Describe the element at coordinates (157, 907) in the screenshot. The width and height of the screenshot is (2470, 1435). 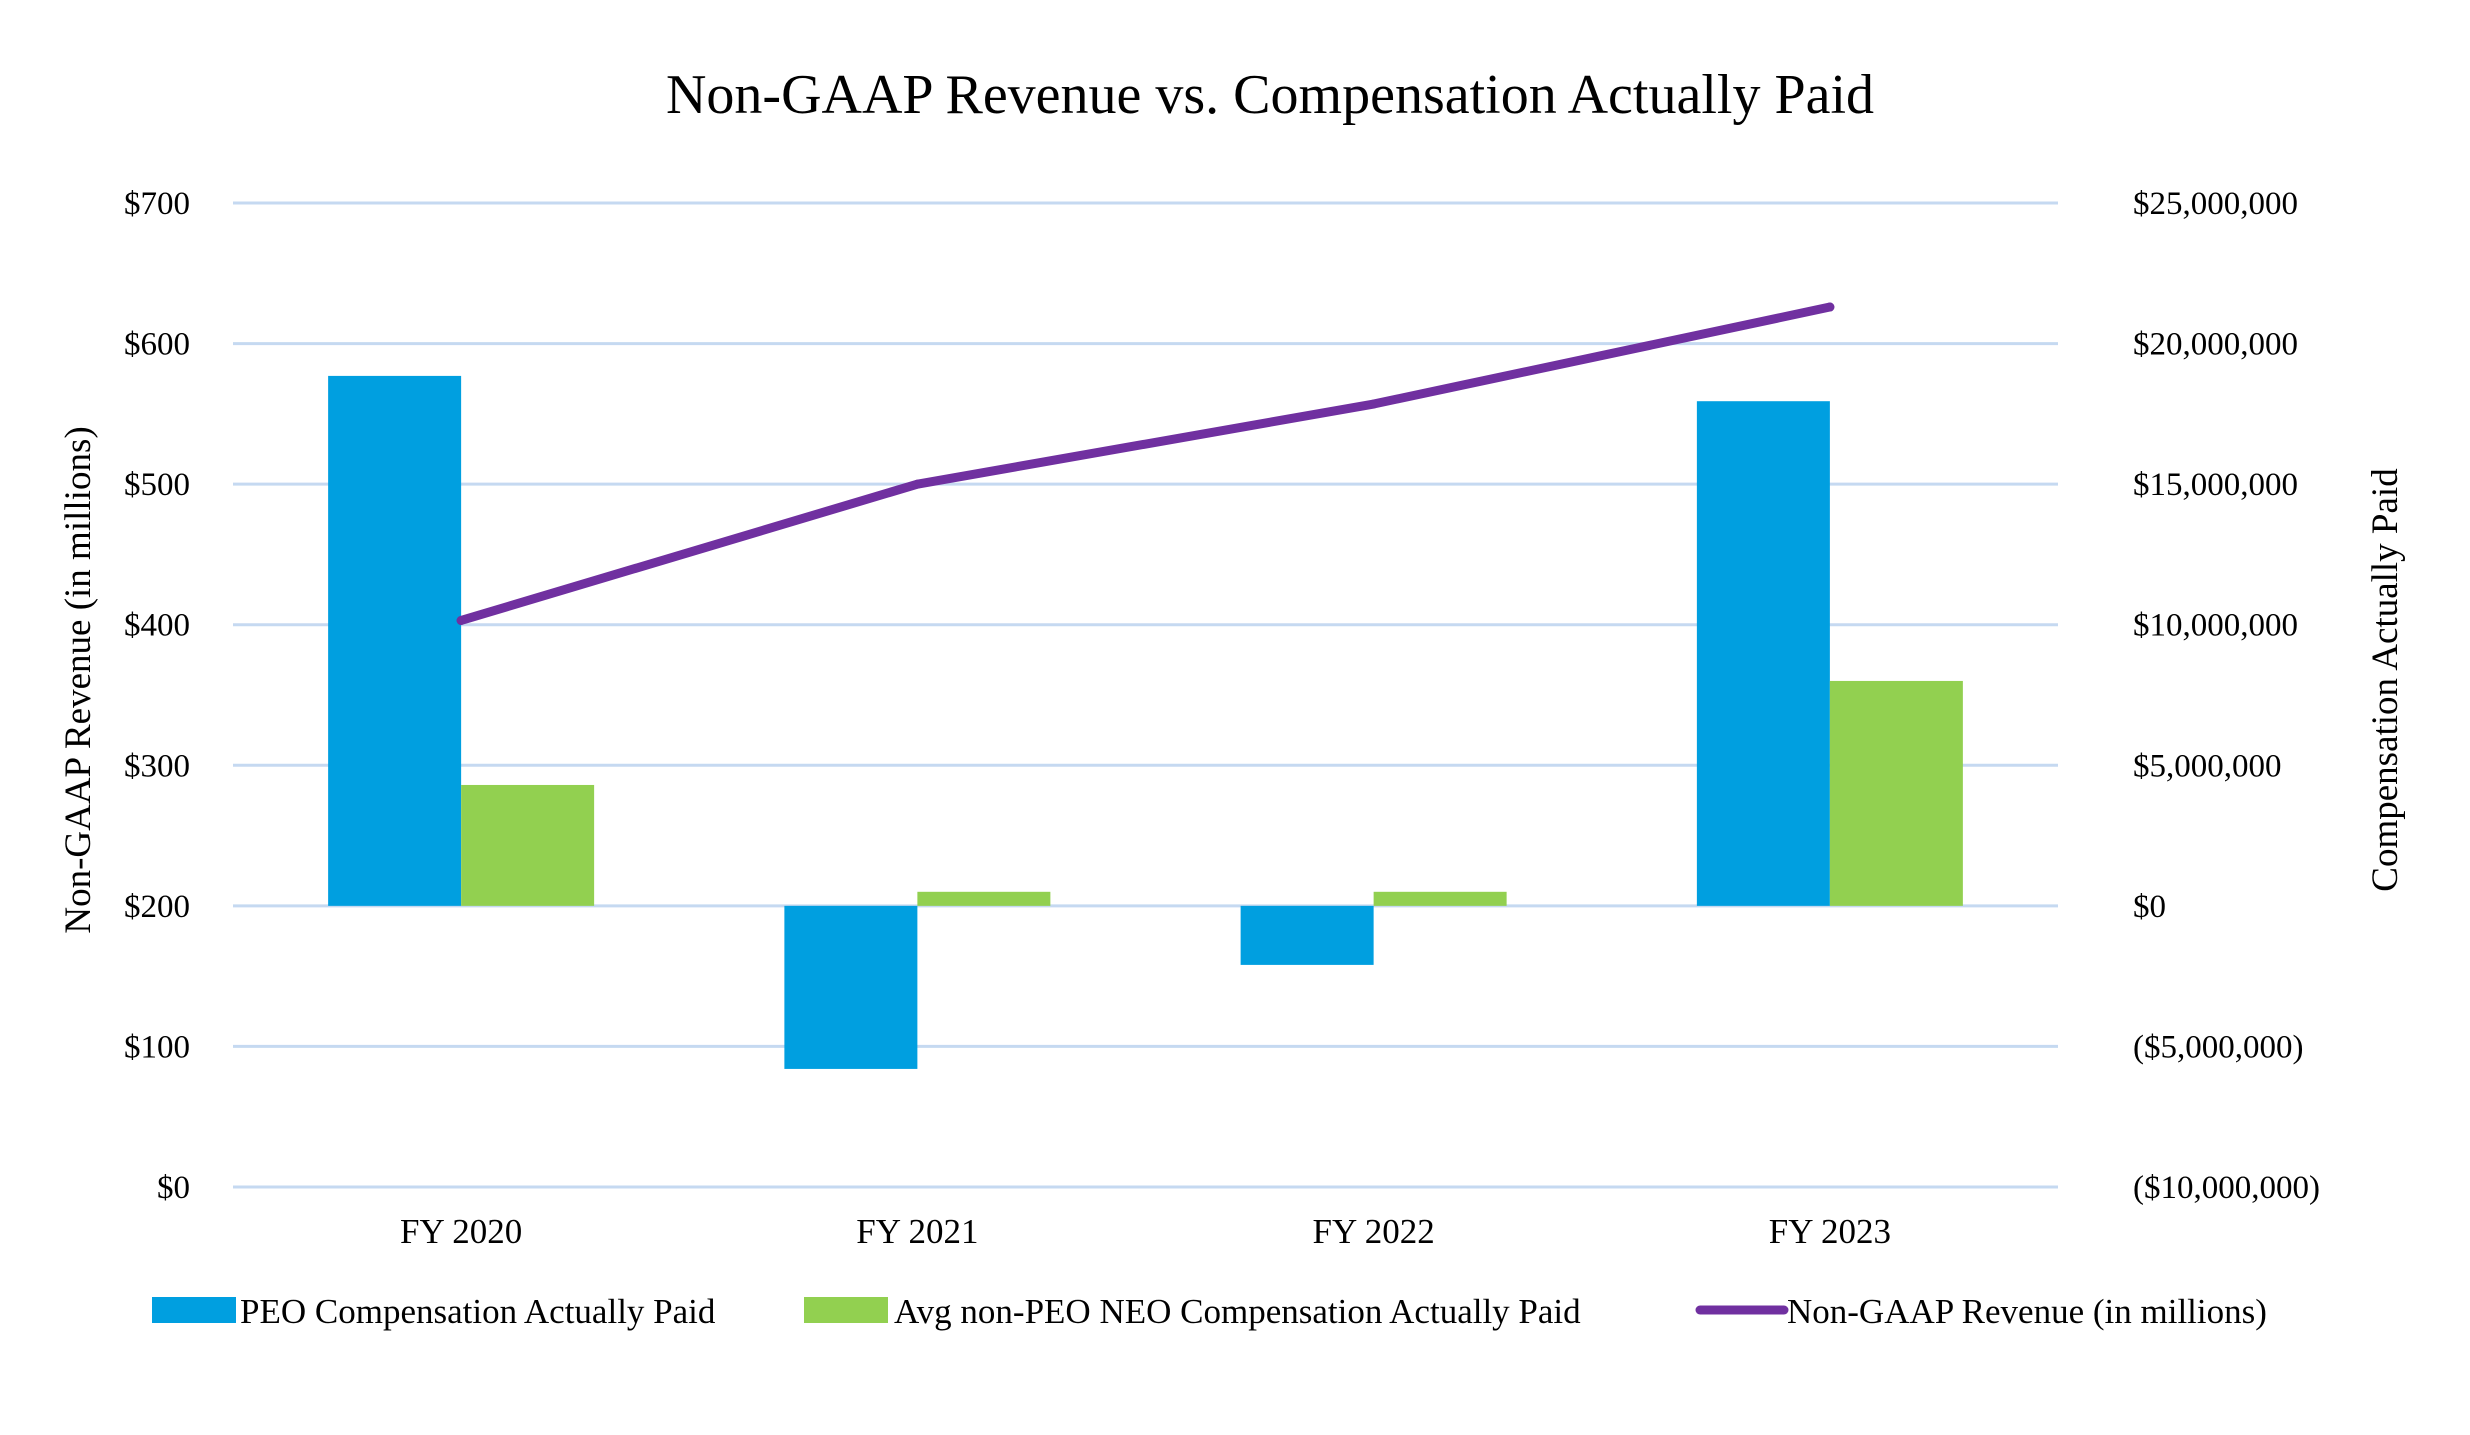
I see `left-tick-label: $200` at that location.